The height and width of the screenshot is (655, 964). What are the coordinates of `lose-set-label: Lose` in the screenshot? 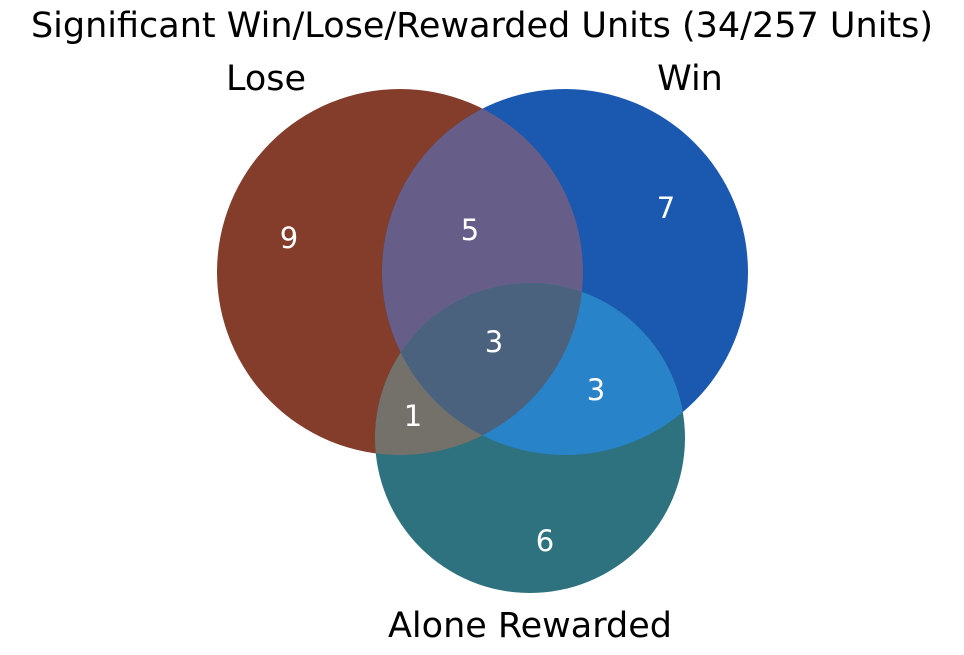 It's located at (266, 79).